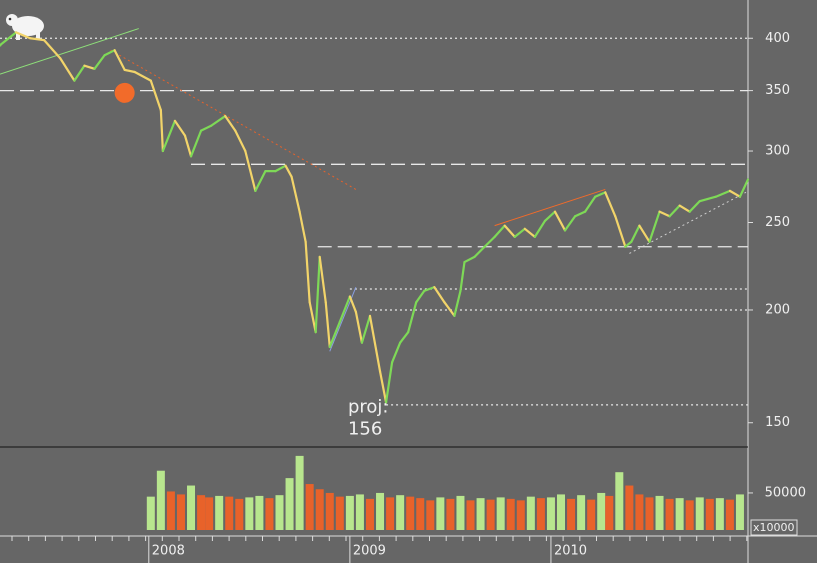  I want to click on unit-label: x10000, so click(774, 527).